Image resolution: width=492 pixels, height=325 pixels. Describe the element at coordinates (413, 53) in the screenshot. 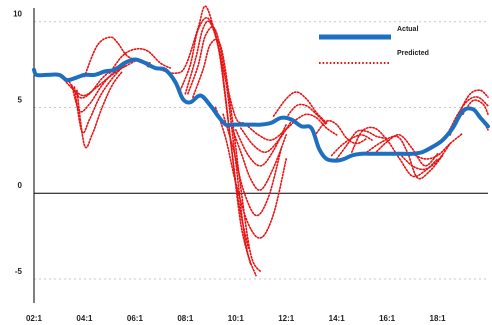

I see `legend-predicted-label: Predicted` at that location.